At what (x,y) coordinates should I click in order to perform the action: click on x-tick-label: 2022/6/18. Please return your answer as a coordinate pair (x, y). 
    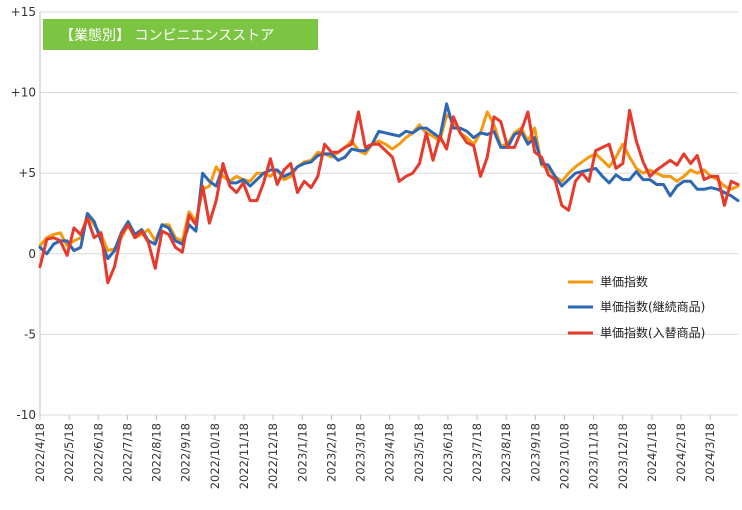
    Looking at the image, I should click on (98, 452).